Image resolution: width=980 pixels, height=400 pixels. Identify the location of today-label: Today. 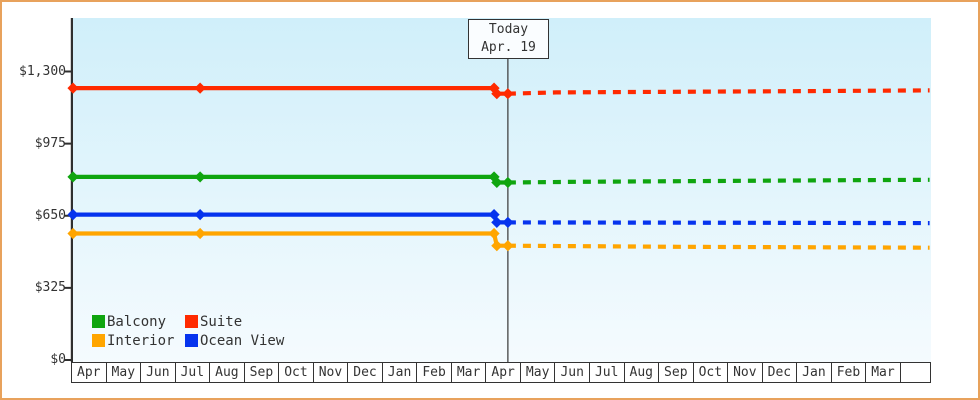
(508, 29).